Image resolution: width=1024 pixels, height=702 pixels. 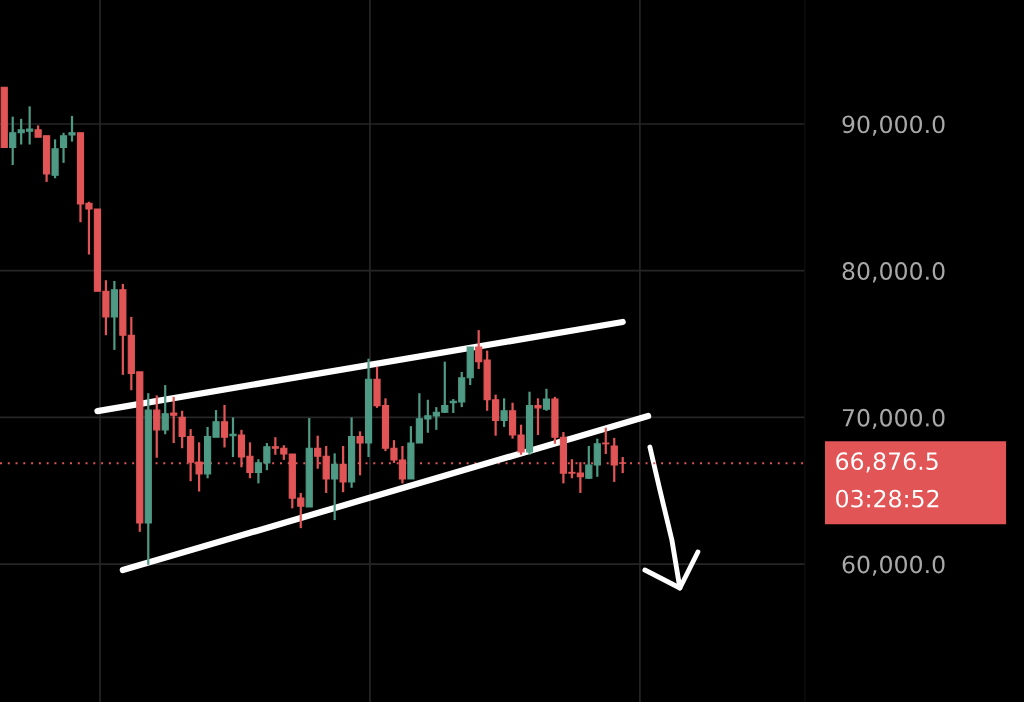 What do you see at coordinates (887, 462) in the screenshot?
I see `ref-line-label: 66,876.5` at bounding box center [887, 462].